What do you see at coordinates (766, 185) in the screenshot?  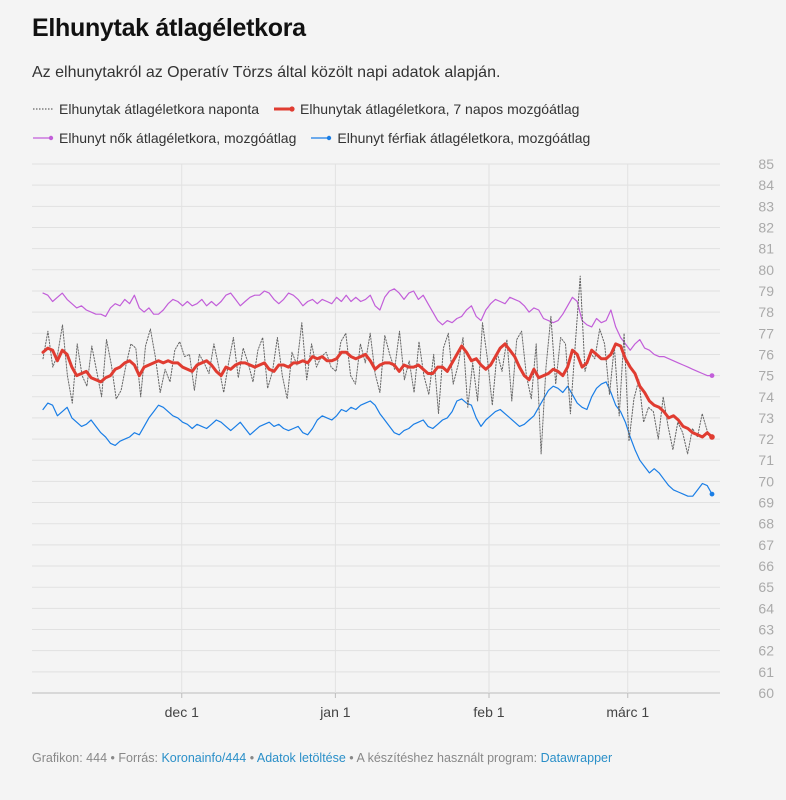 I see `y-tick-label: 84` at bounding box center [766, 185].